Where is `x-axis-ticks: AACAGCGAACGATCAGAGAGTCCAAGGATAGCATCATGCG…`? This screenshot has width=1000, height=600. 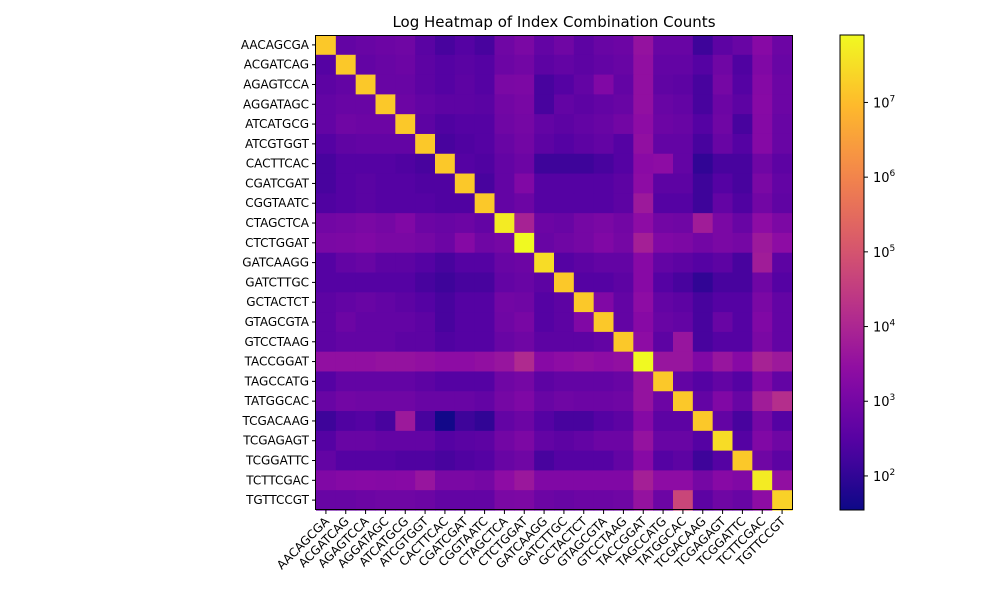
x-axis-ticks: AACAGCGAACGATCAGAGAGTCCAAGGATAGCATCATGCG… is located at coordinates (531, 541).